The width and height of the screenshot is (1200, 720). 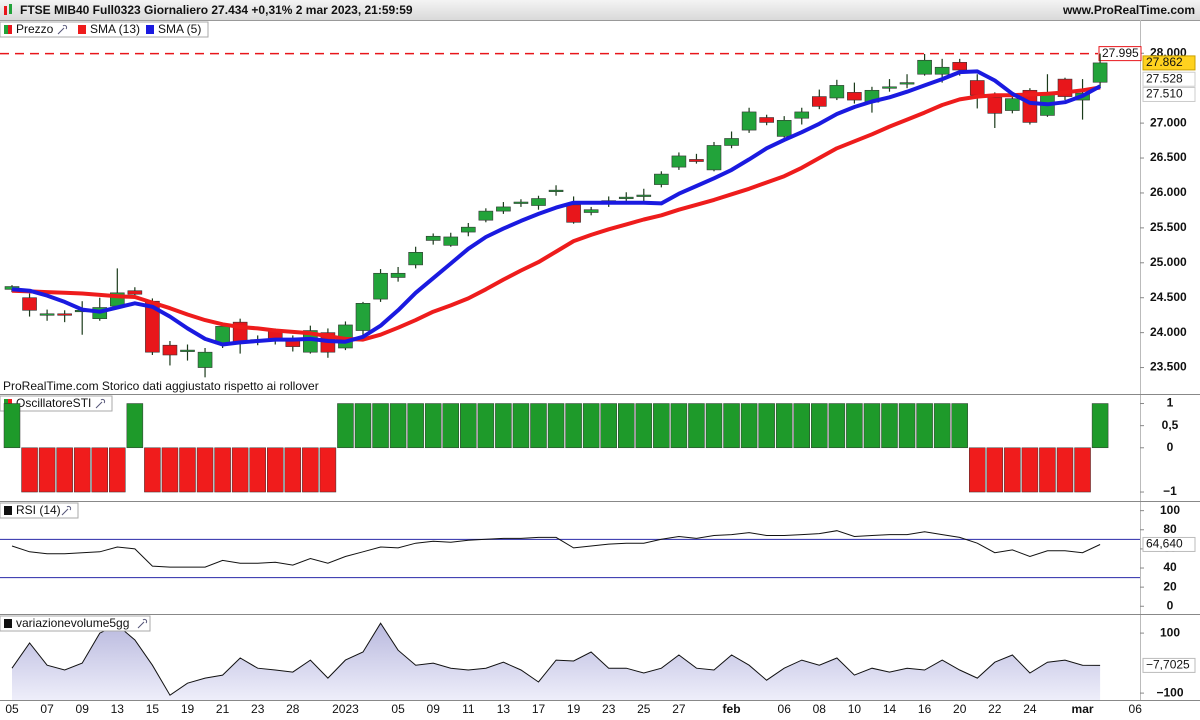 I want to click on x-tick-label: feb, so click(x=732, y=709).